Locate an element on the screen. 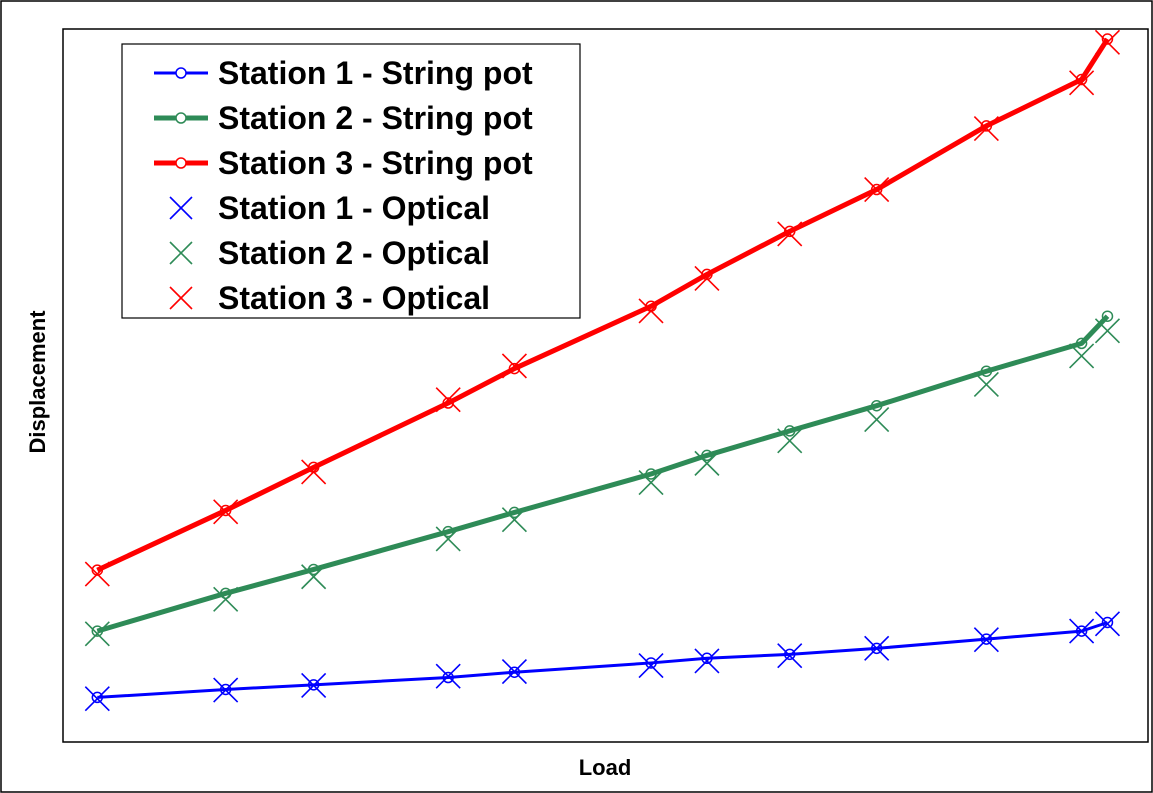 This screenshot has width=1153, height=793. y-axis-label: Displacement is located at coordinates (37, 382).